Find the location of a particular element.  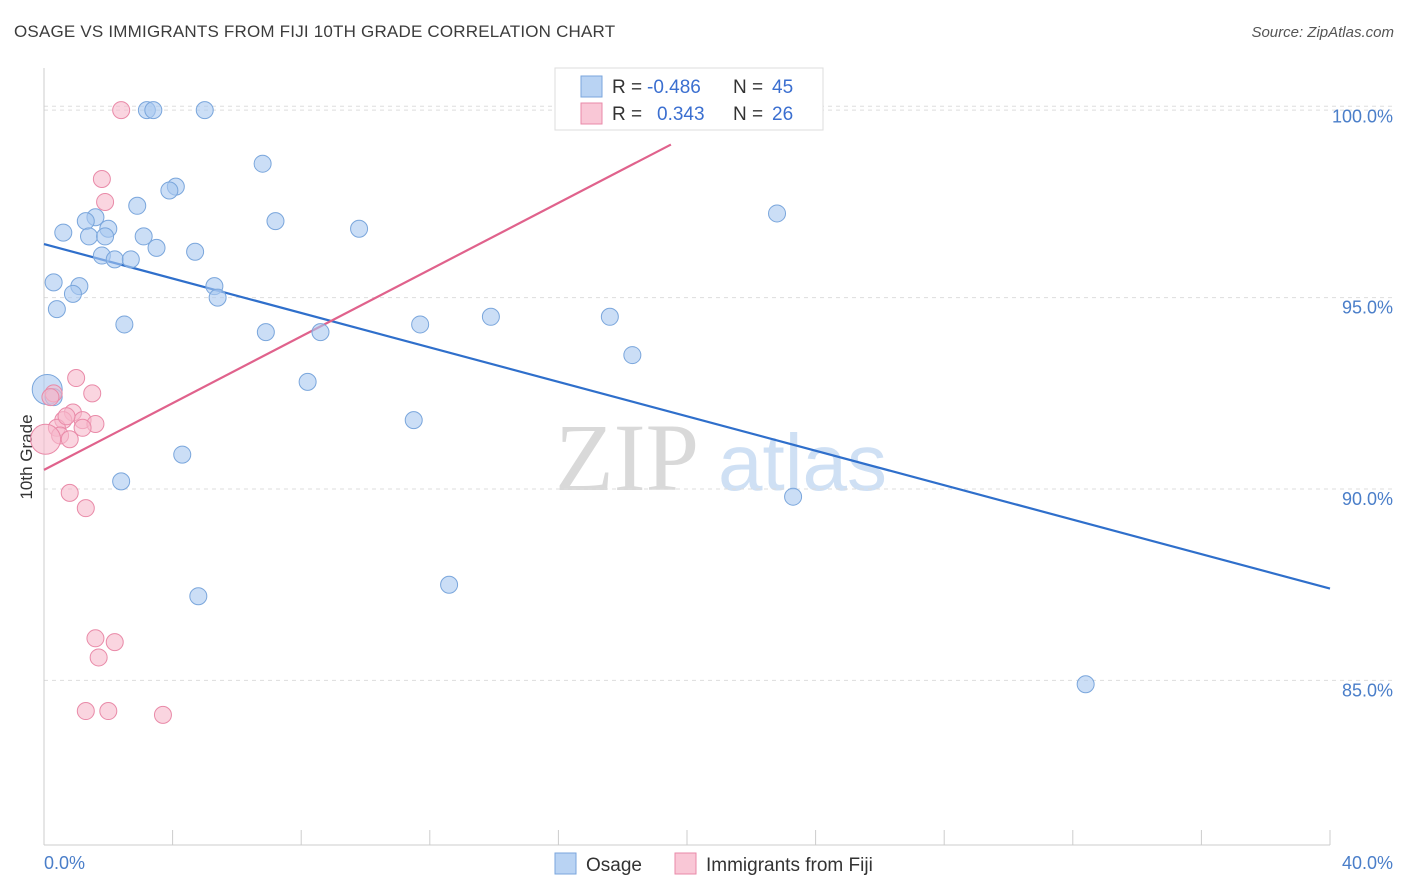

legend-swatch-fiji is located at coordinates (591, 113).